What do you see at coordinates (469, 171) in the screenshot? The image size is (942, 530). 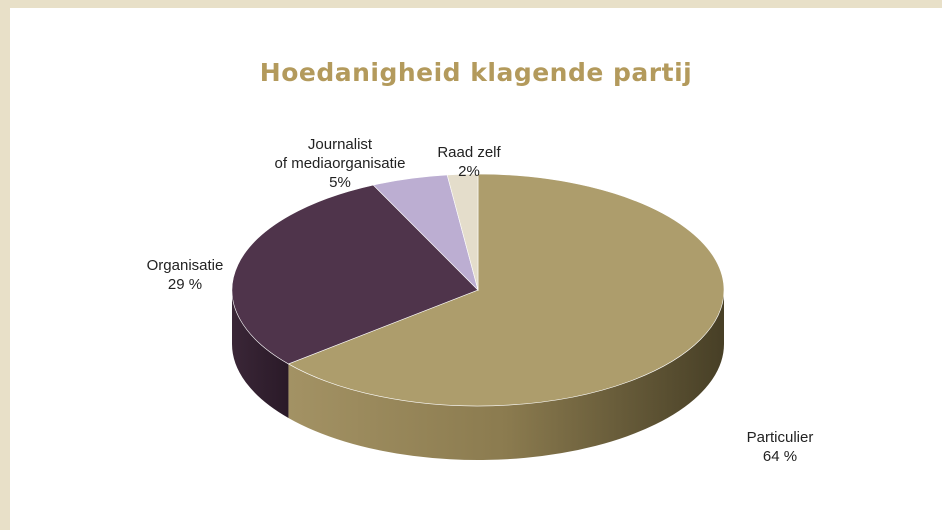 I see `slice-value-label: 2%` at bounding box center [469, 171].